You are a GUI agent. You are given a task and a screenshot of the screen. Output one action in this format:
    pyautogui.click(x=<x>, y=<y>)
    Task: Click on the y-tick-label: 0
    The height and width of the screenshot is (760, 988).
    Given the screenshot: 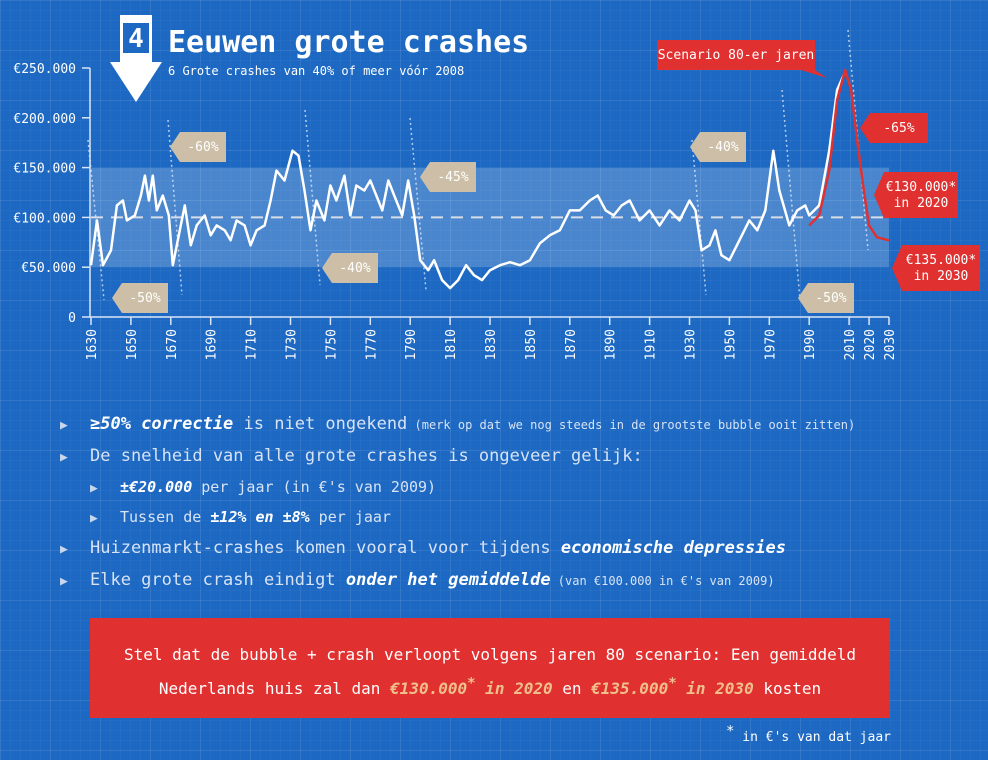 What is the action you would take?
    pyautogui.click(x=72, y=318)
    